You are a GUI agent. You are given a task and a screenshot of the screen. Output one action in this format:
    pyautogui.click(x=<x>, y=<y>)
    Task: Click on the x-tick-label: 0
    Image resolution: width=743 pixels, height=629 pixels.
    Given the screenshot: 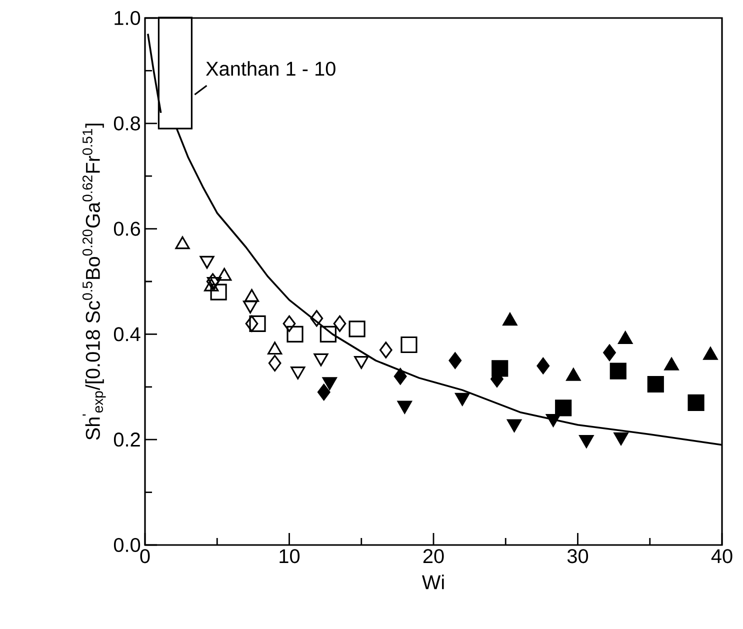 What is the action you would take?
    pyautogui.click(x=145, y=556)
    